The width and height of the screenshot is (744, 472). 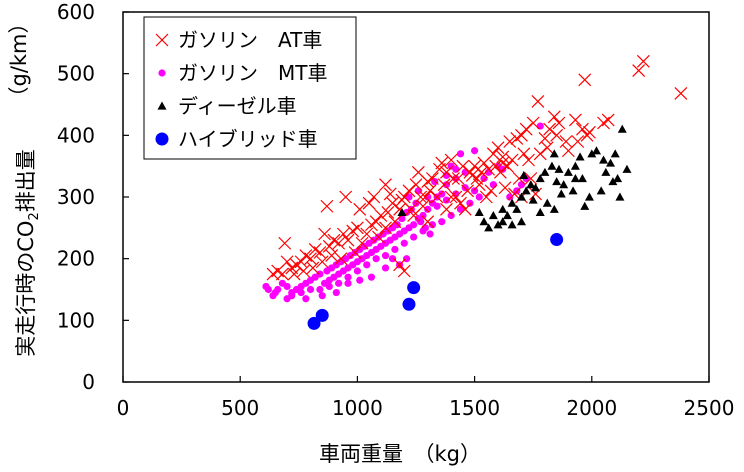 What do you see at coordinates (250, 88) in the screenshot?
I see `legend-box` at bounding box center [250, 88].